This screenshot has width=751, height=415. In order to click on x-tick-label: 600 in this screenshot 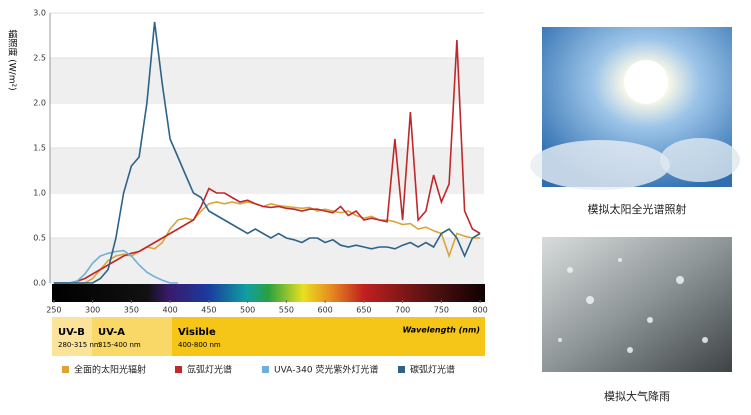, I will do `click(324, 310)`.